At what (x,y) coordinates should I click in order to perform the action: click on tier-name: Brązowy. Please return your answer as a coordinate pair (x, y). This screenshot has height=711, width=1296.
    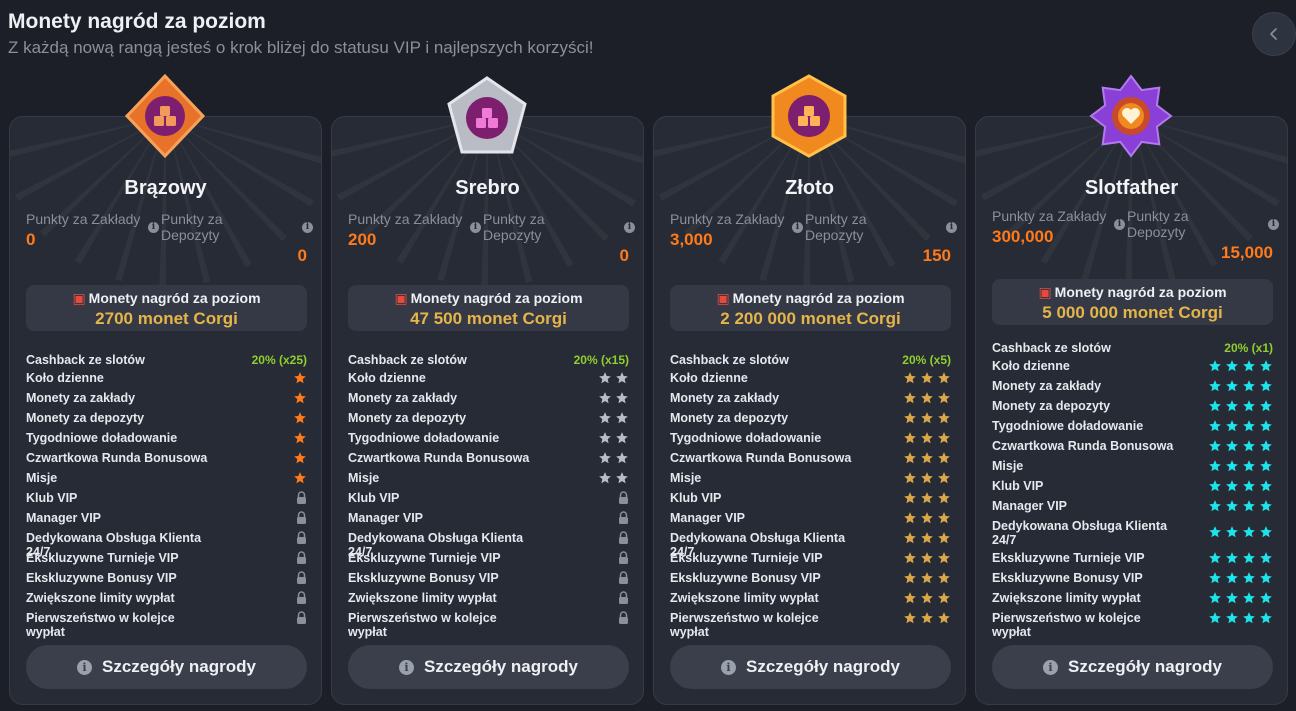
    Looking at the image, I should click on (165, 188).